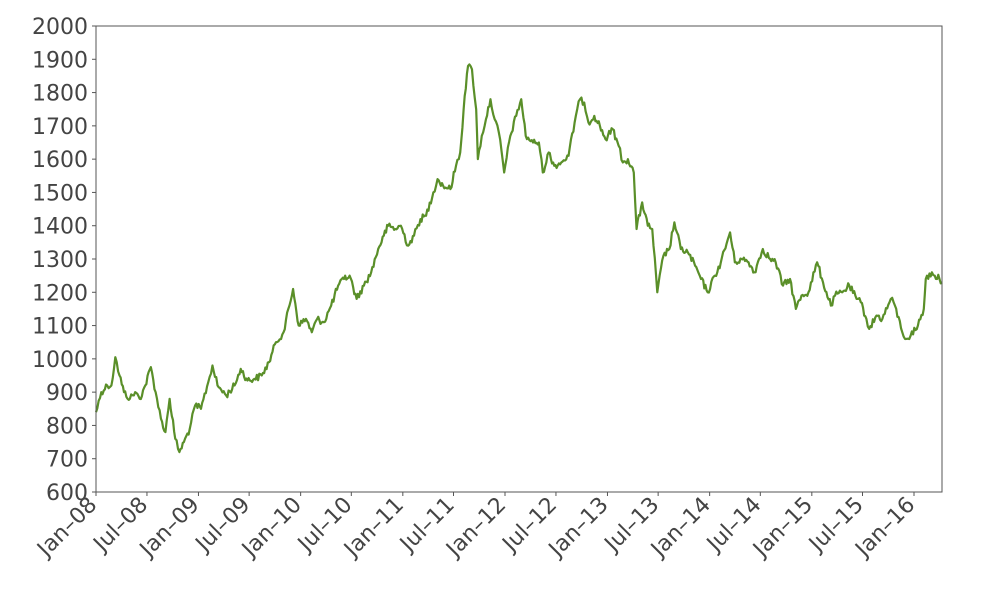 The height and width of the screenshot is (600, 1000). I want to click on y-tick-label: 900, so click(67, 393).